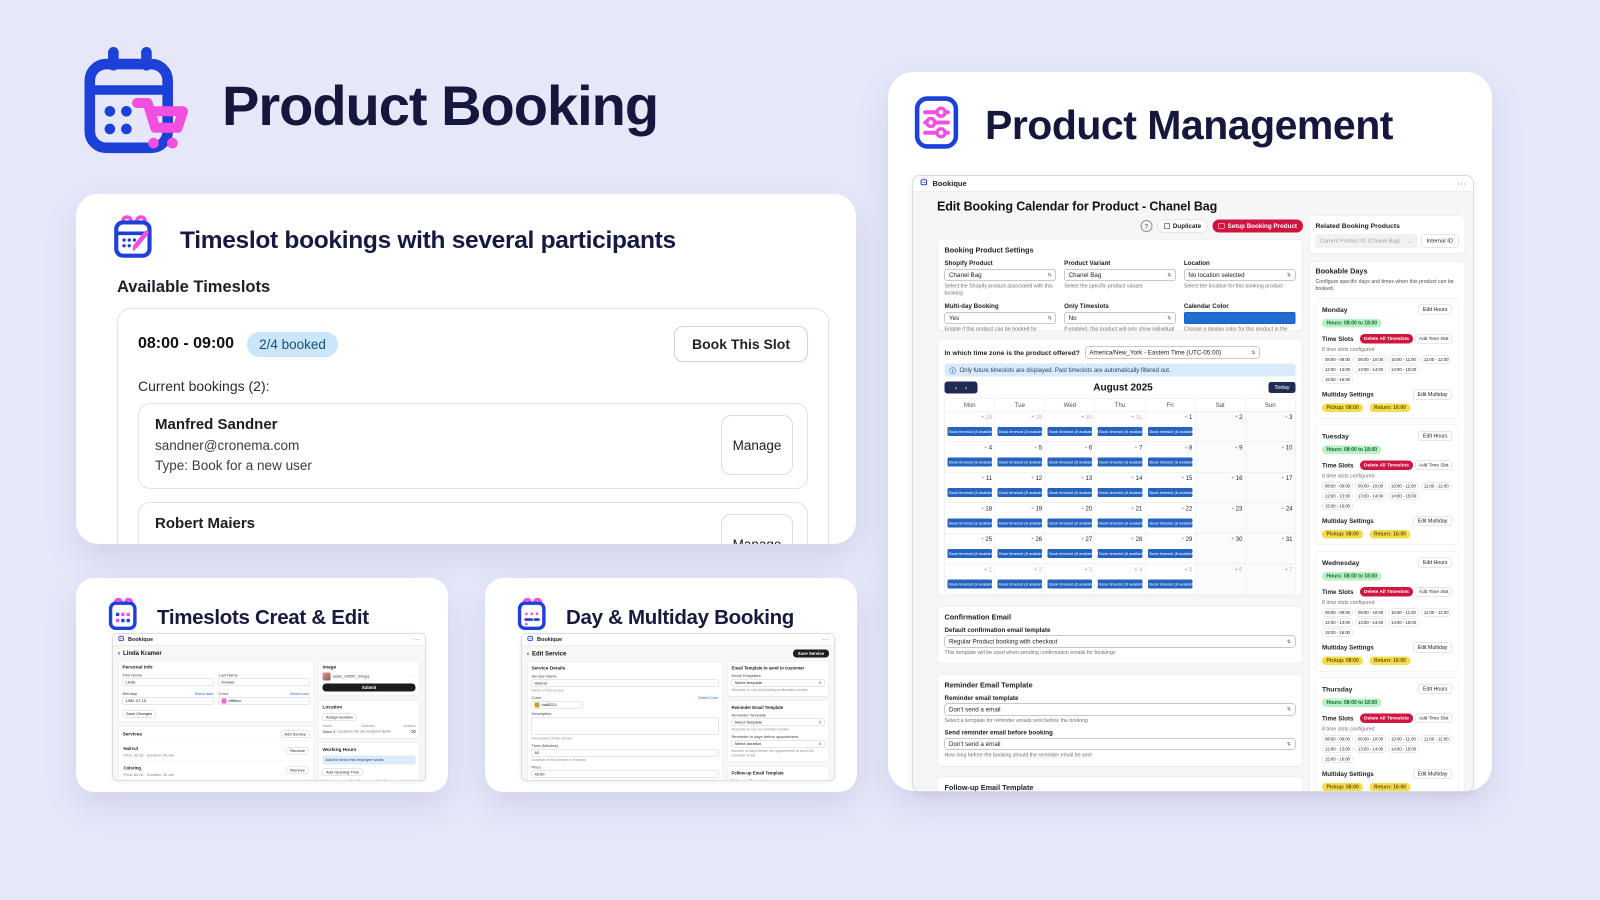  I want to click on day-cell: +10 Book timeslot (8 available), so click(1270, 457).